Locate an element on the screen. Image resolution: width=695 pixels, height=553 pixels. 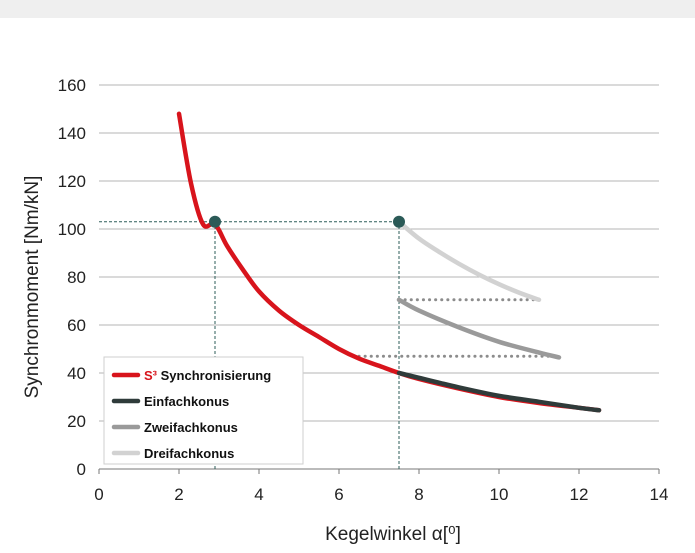
y-tick-label: 100 is located at coordinates (72, 229).